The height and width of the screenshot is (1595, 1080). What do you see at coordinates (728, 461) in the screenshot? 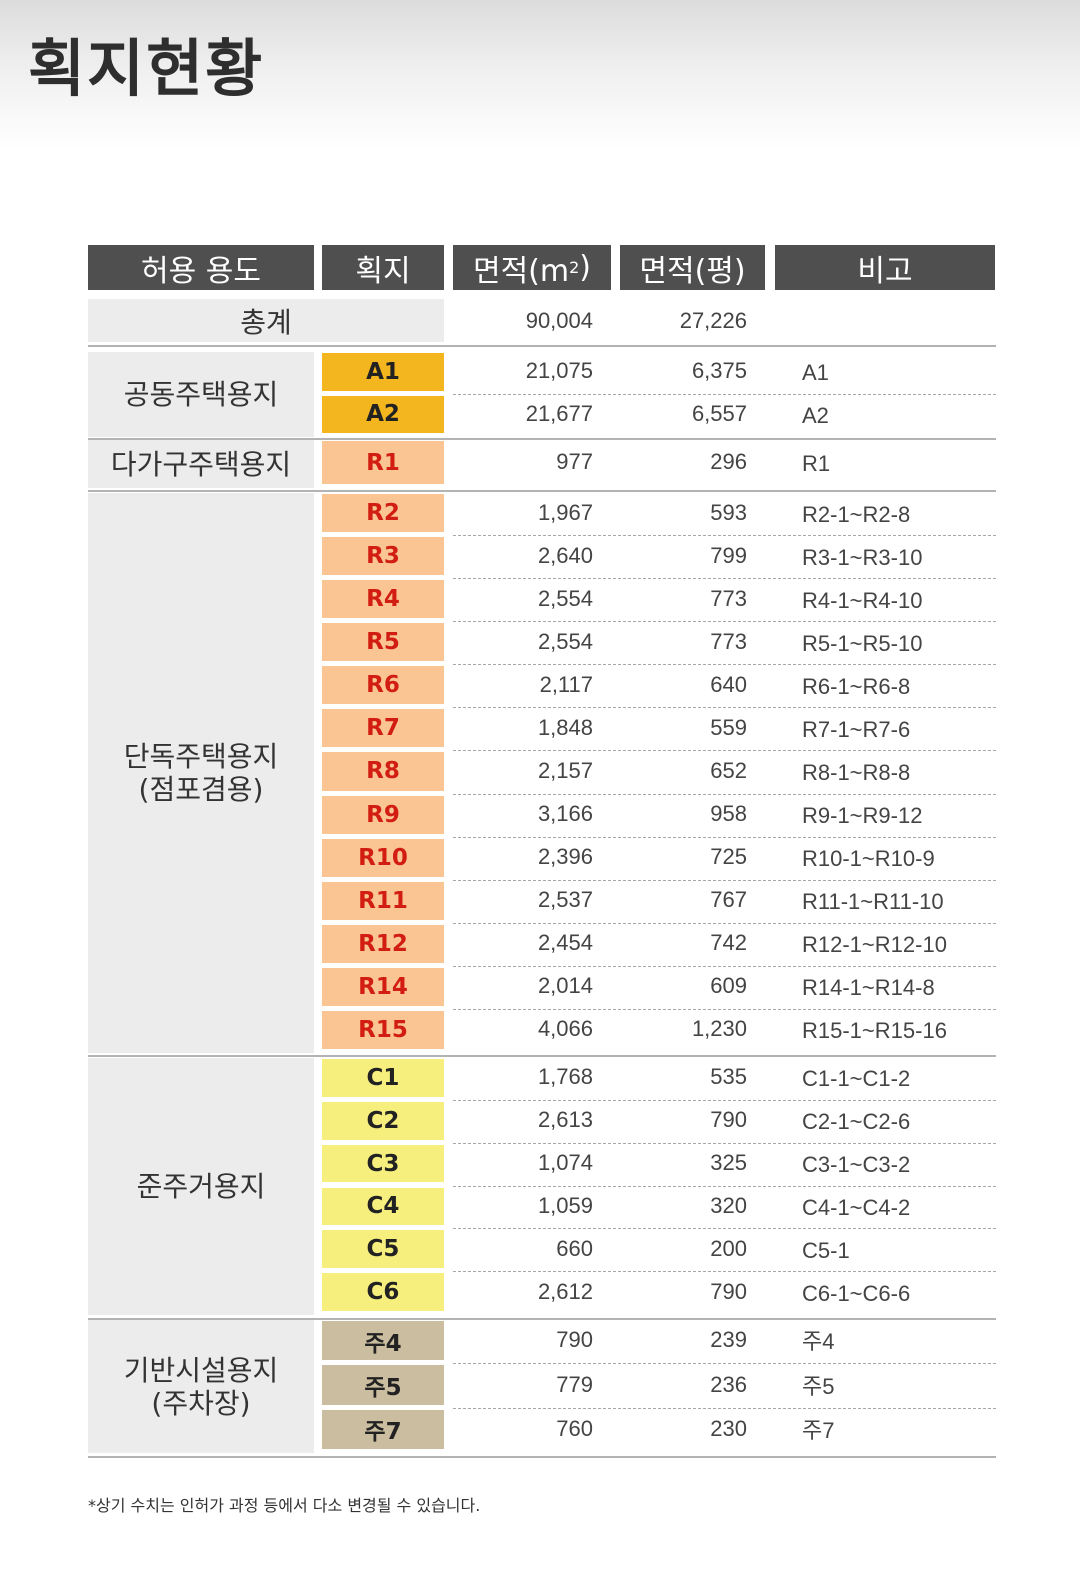
I see `area-pyeong-value: 296` at bounding box center [728, 461].